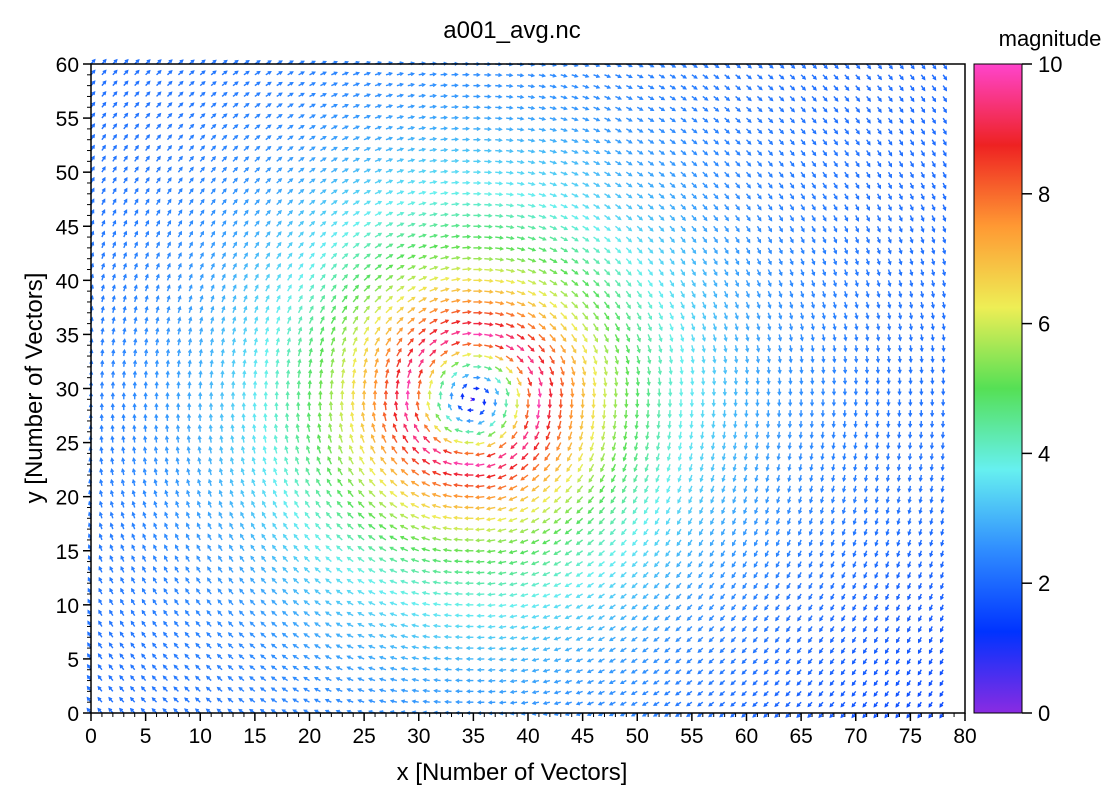 This screenshot has height=812, width=1110. I want to click on y-tick-label: 45, so click(67, 227).